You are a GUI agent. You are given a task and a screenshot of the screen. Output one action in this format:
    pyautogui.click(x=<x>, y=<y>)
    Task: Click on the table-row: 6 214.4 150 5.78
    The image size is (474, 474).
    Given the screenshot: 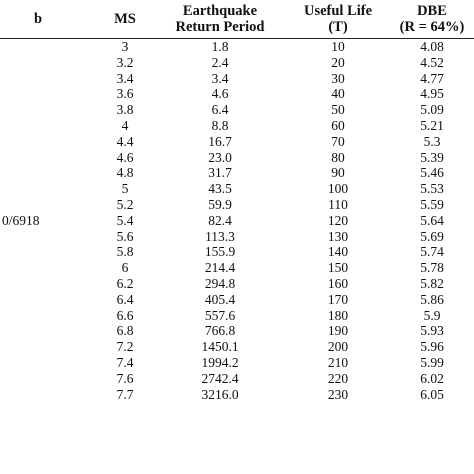 What is the action you would take?
    pyautogui.click(x=237, y=268)
    